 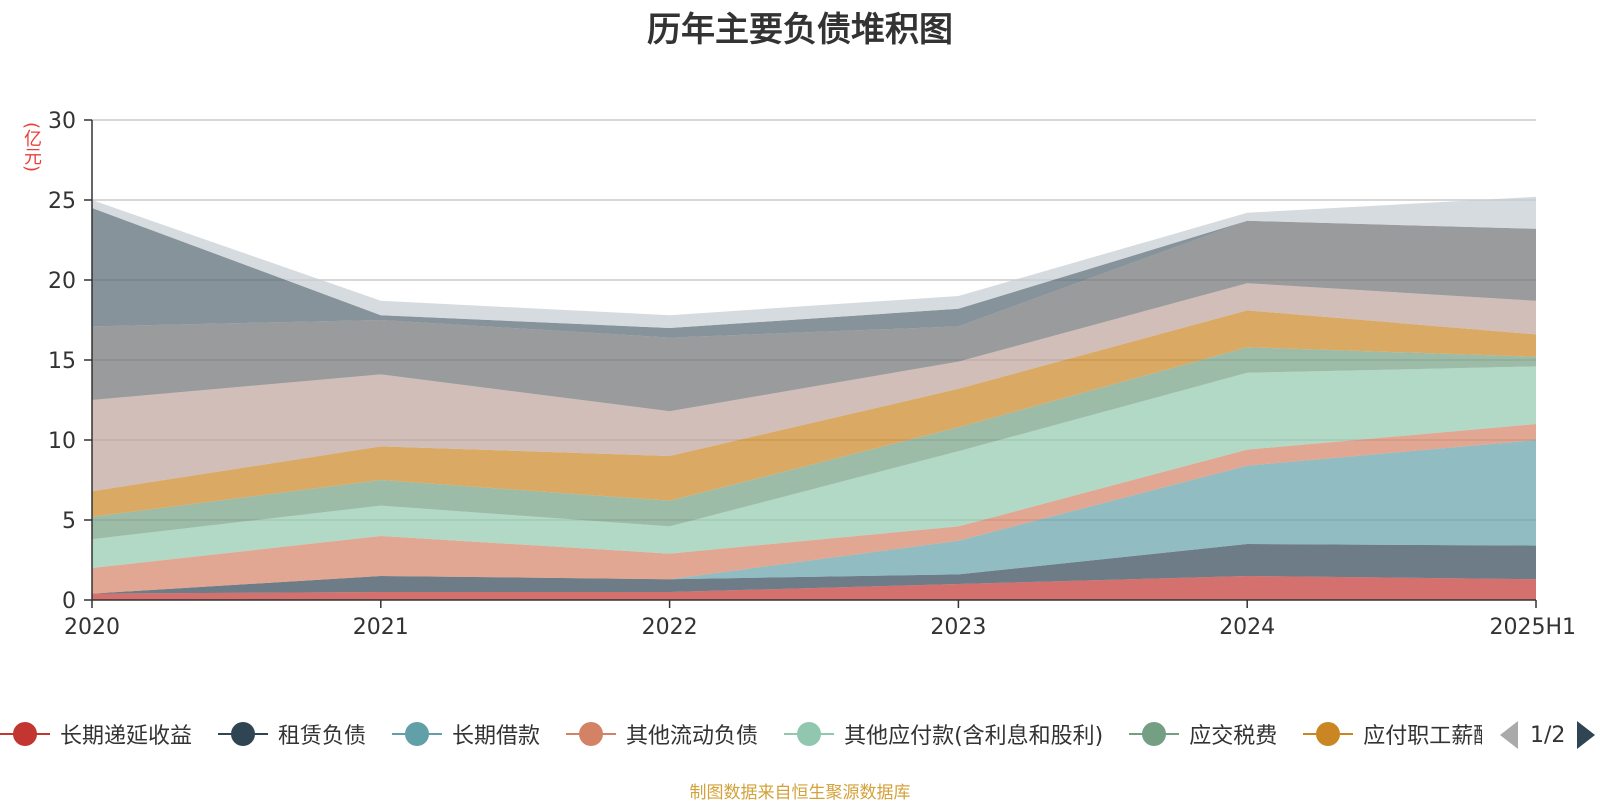 I want to click on legend-item: 其他流动负债, so click(x=662, y=734).